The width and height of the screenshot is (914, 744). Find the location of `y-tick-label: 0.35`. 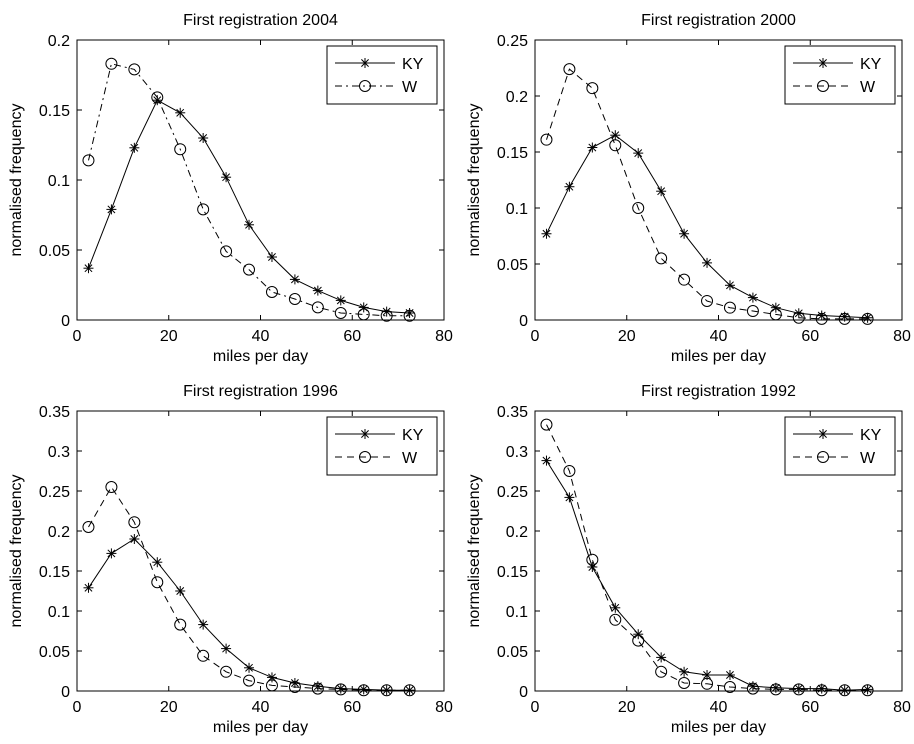

y-tick-label: 0.35 is located at coordinates (512, 412).